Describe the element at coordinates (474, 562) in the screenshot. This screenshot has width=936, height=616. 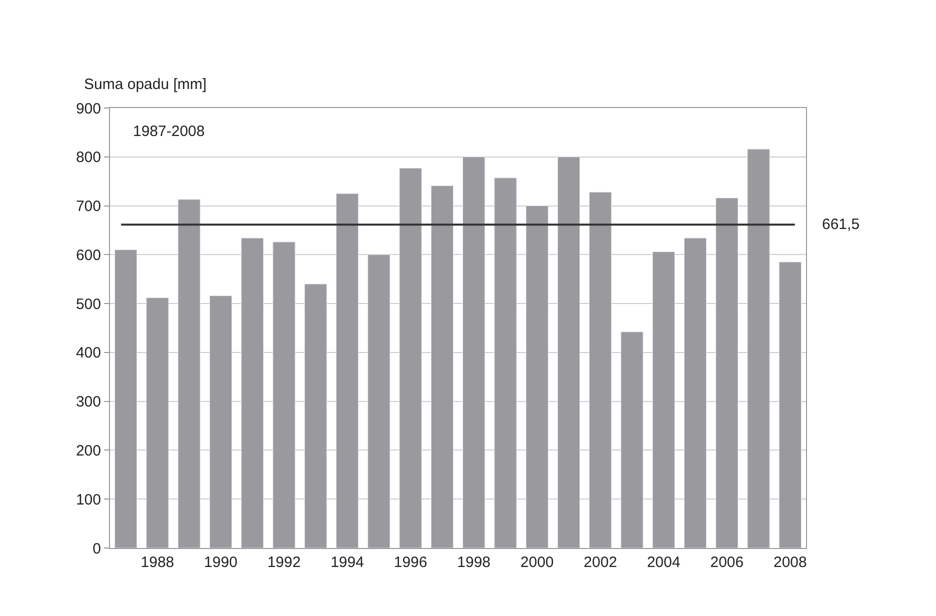
I see `x-tick-label: 1998` at that location.